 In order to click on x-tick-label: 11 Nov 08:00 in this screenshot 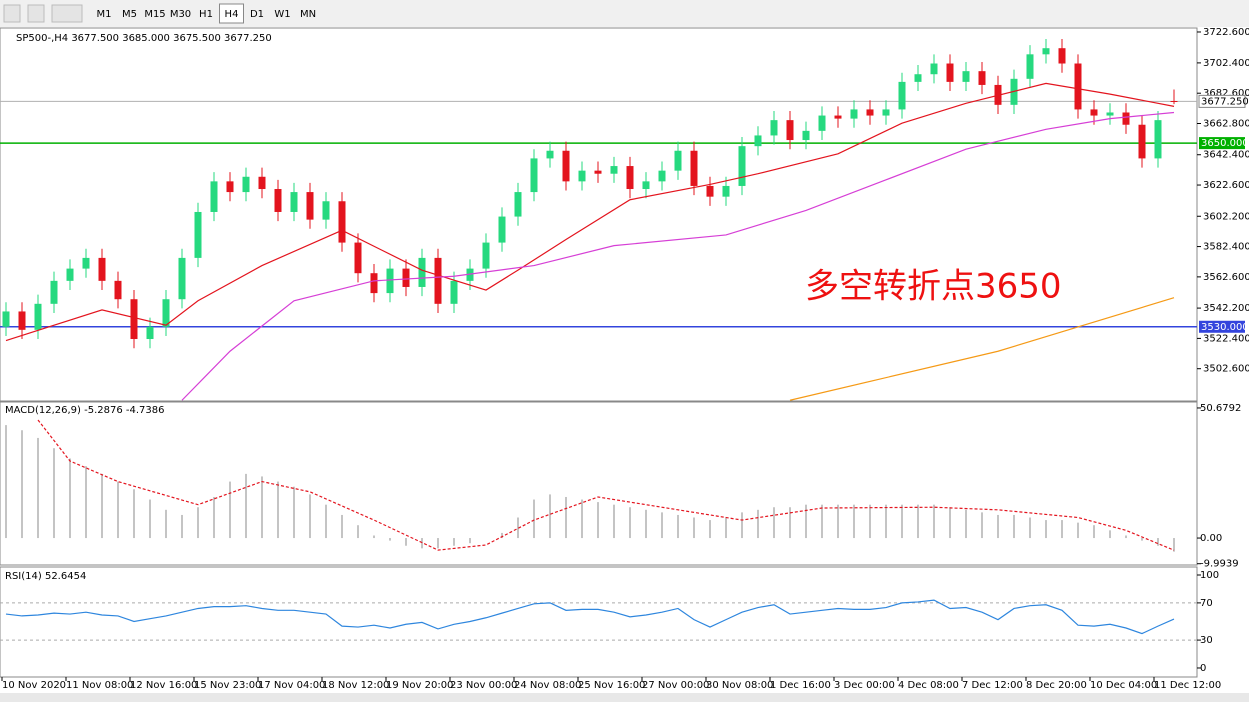, I will do `click(99, 685)`.